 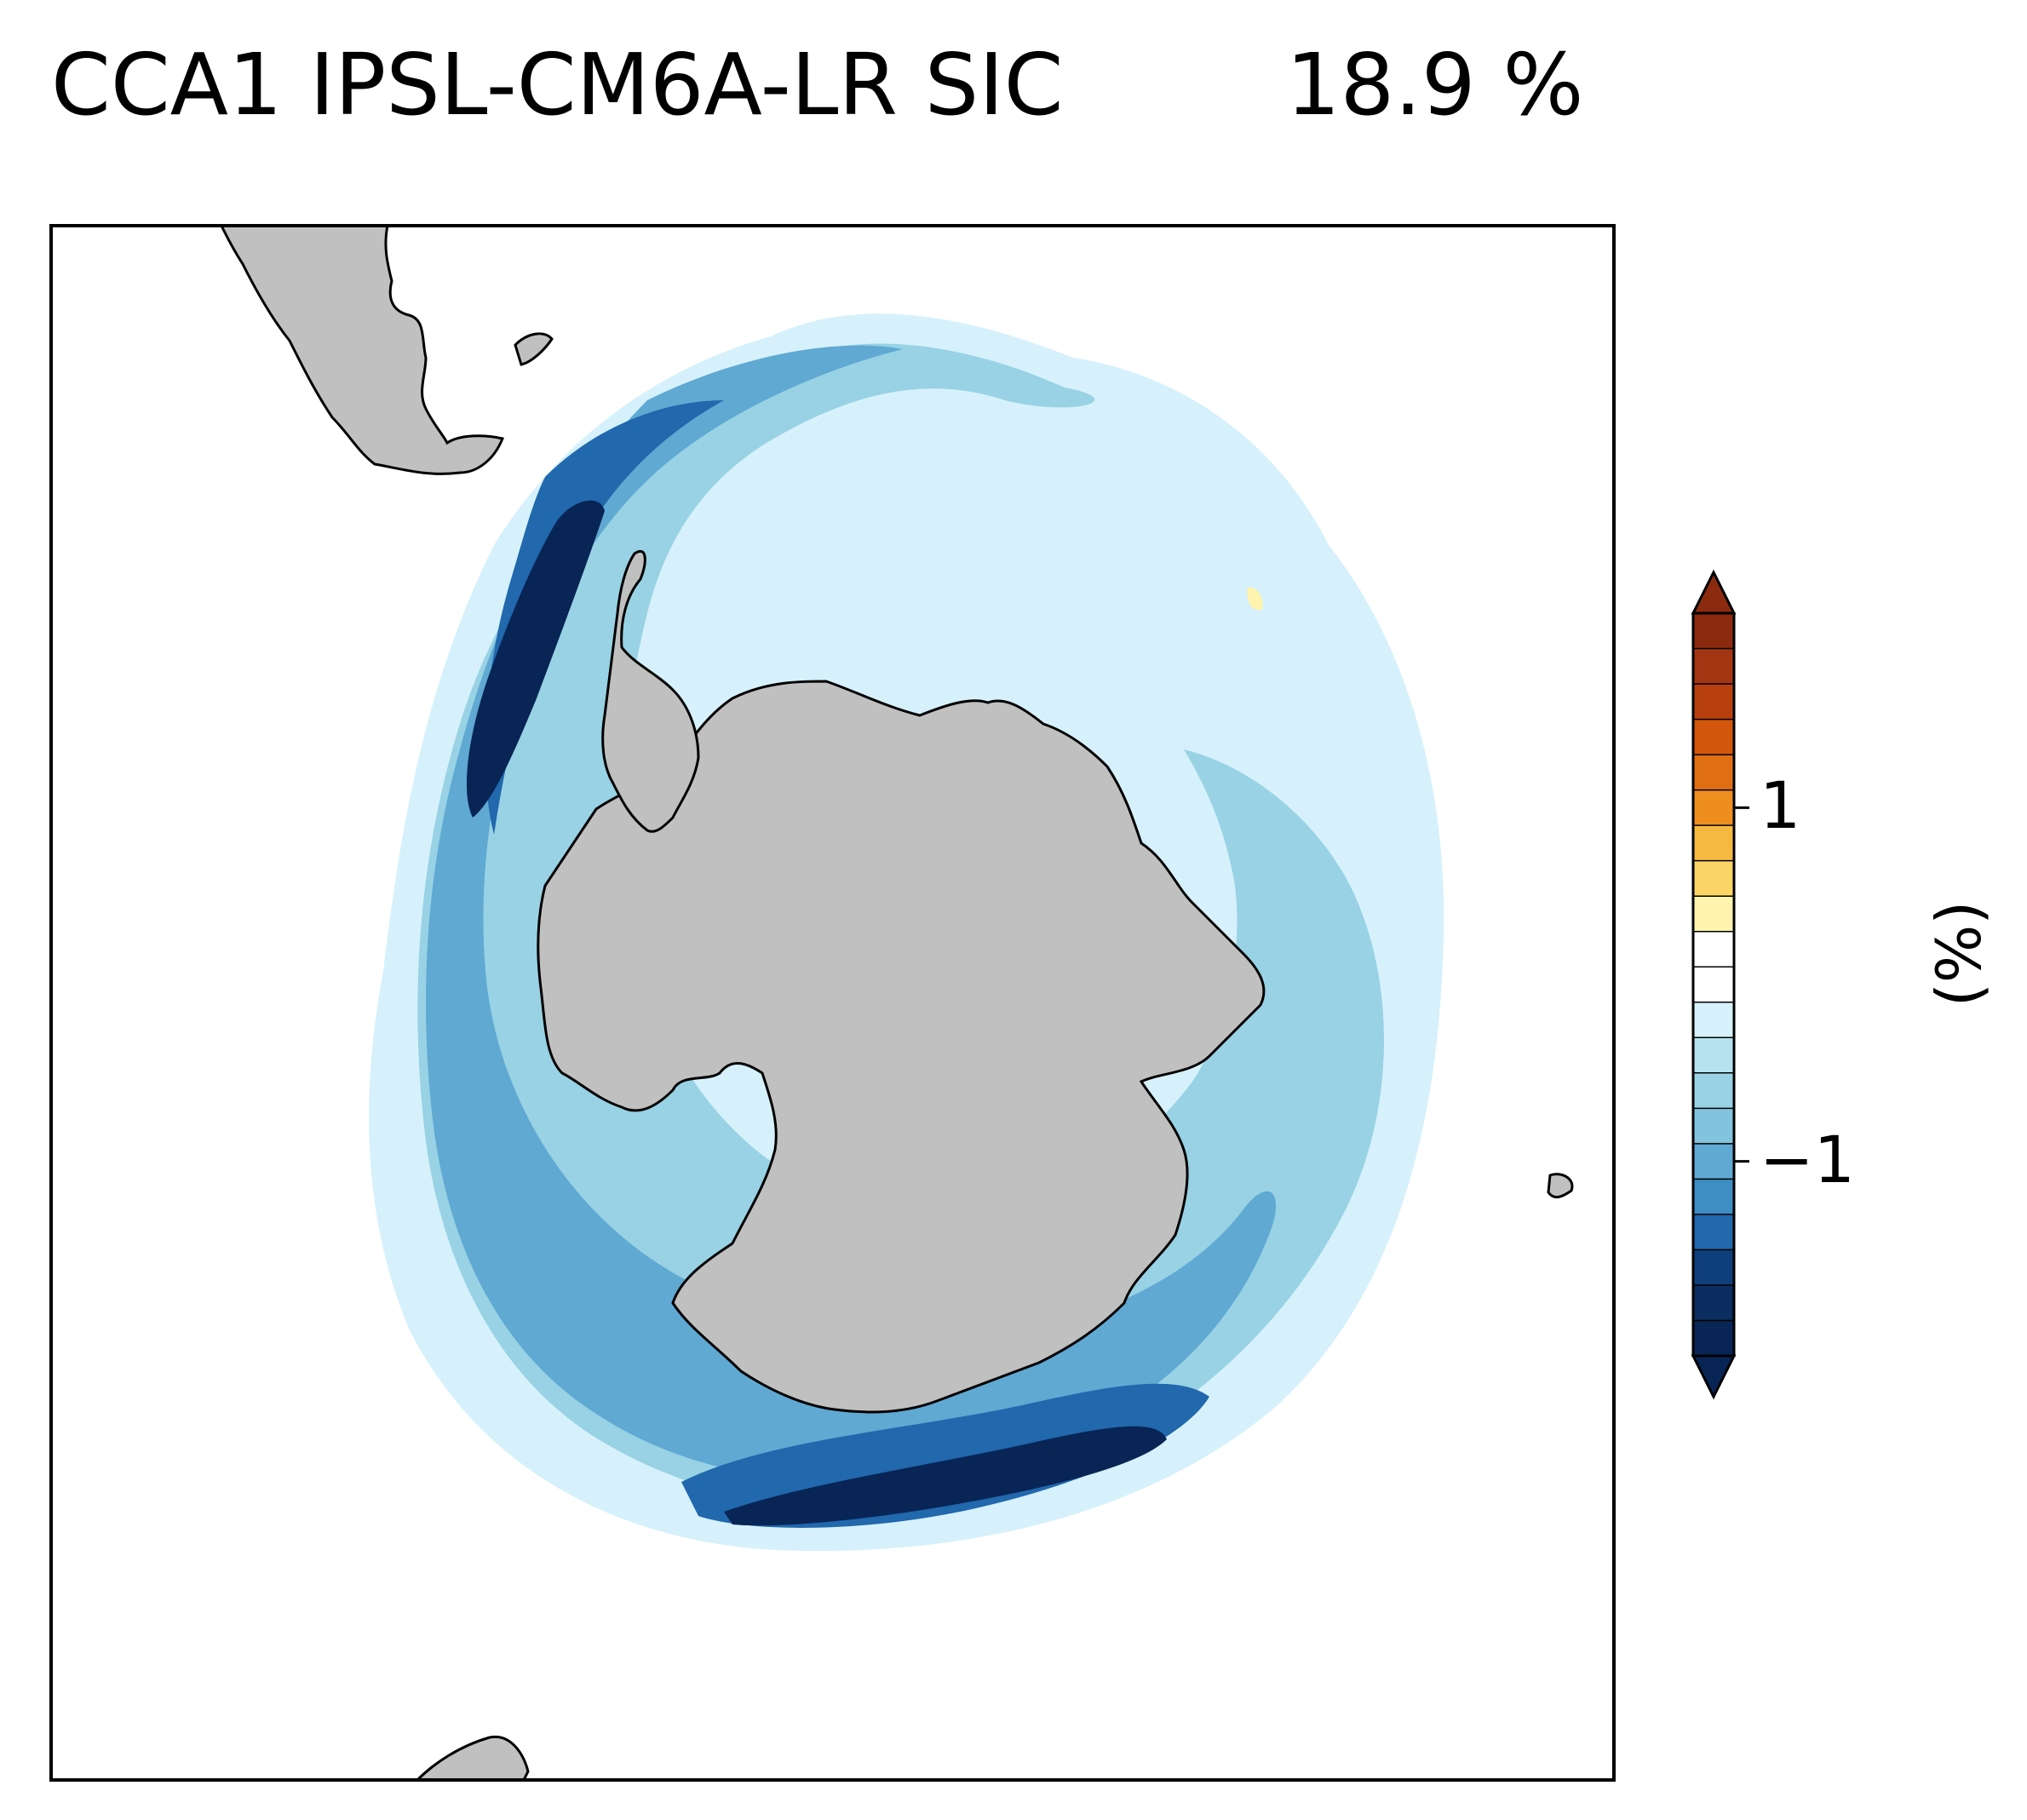 I want to click on colorbar-tick-label: −1, so click(x=1808, y=1159).